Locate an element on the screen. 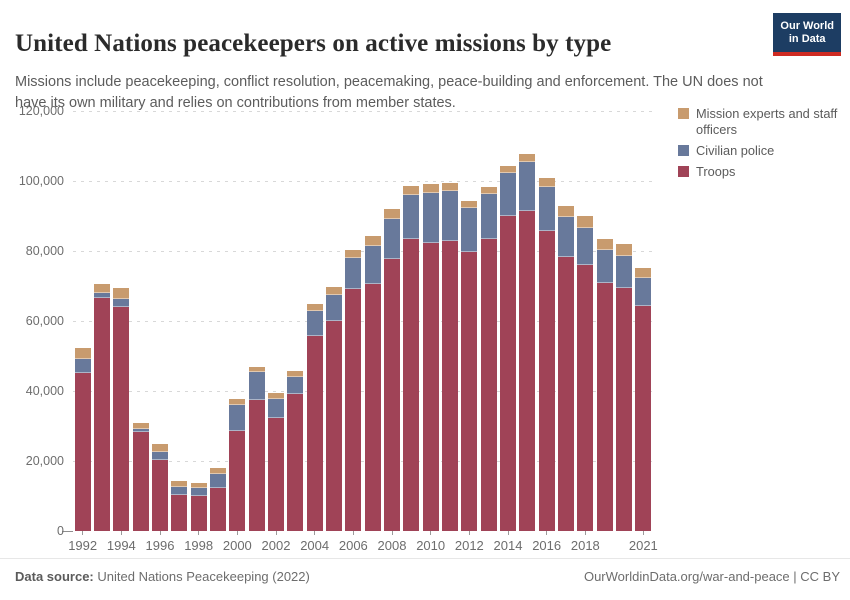 The image size is (850, 600). legend-item-civilian-police: Civilian police is located at coordinates (763, 151).